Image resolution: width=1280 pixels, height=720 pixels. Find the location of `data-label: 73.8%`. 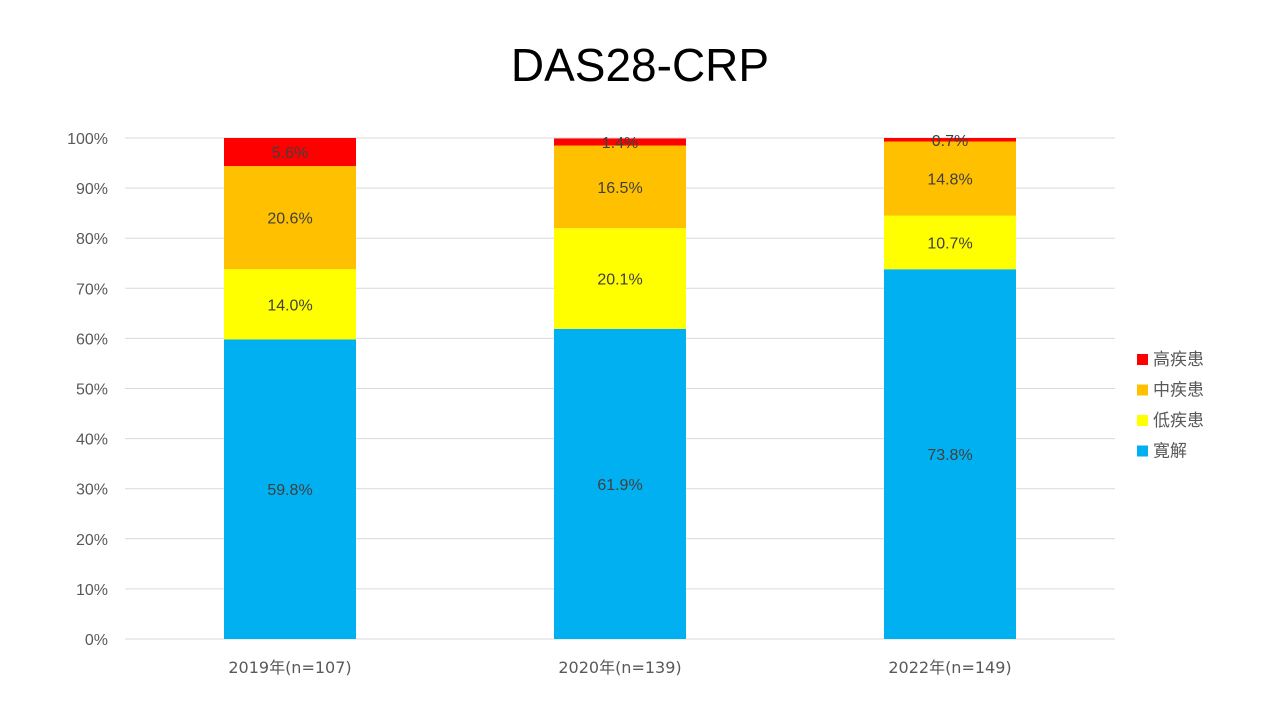

data-label: 73.8% is located at coordinates (949, 455).